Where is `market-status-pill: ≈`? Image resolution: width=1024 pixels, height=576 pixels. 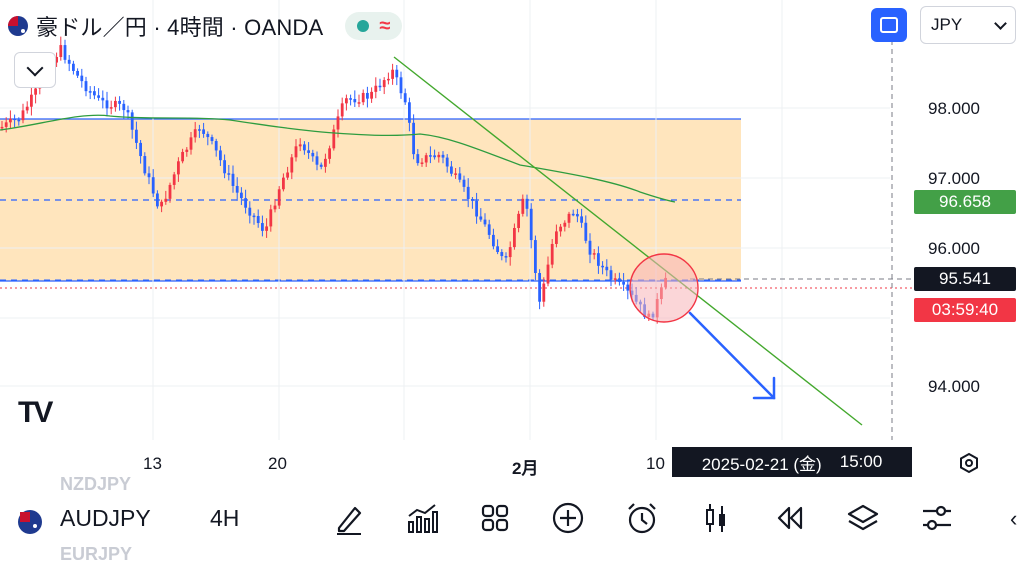 market-status-pill: ≈ is located at coordinates (374, 26).